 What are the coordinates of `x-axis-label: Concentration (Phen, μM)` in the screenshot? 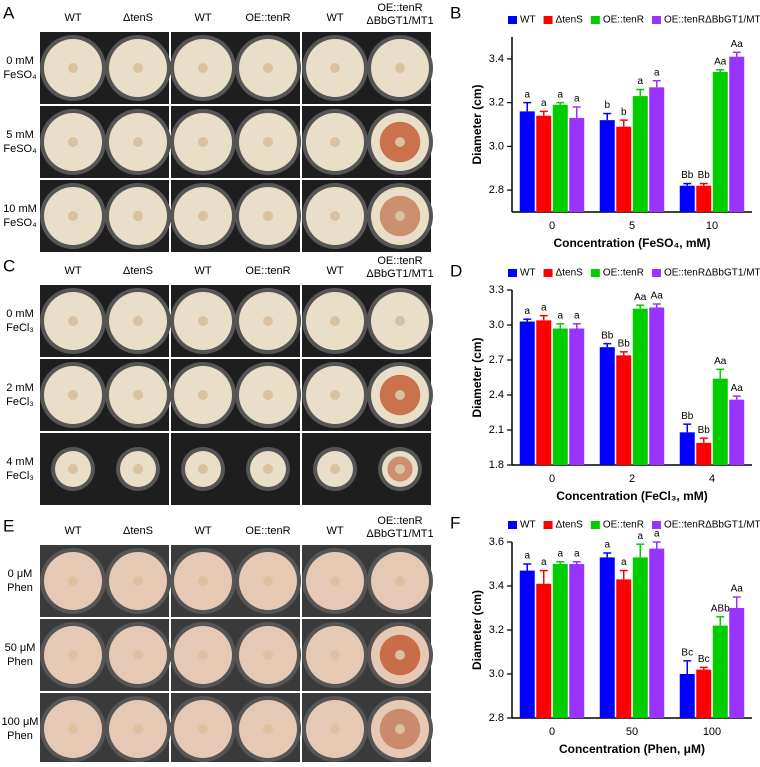 It's located at (632, 749).